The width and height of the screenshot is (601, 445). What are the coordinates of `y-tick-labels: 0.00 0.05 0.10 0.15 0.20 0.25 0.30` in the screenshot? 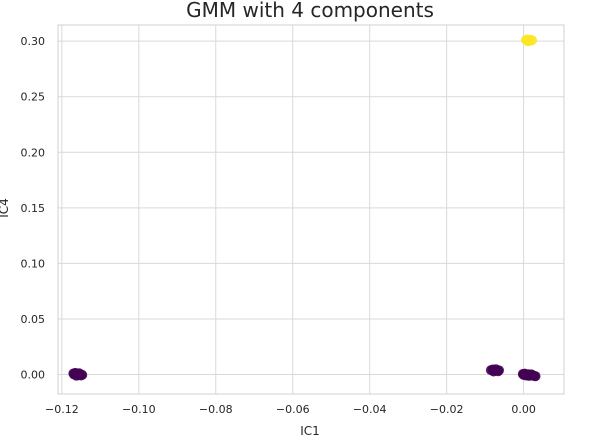 It's located at (33, 208).